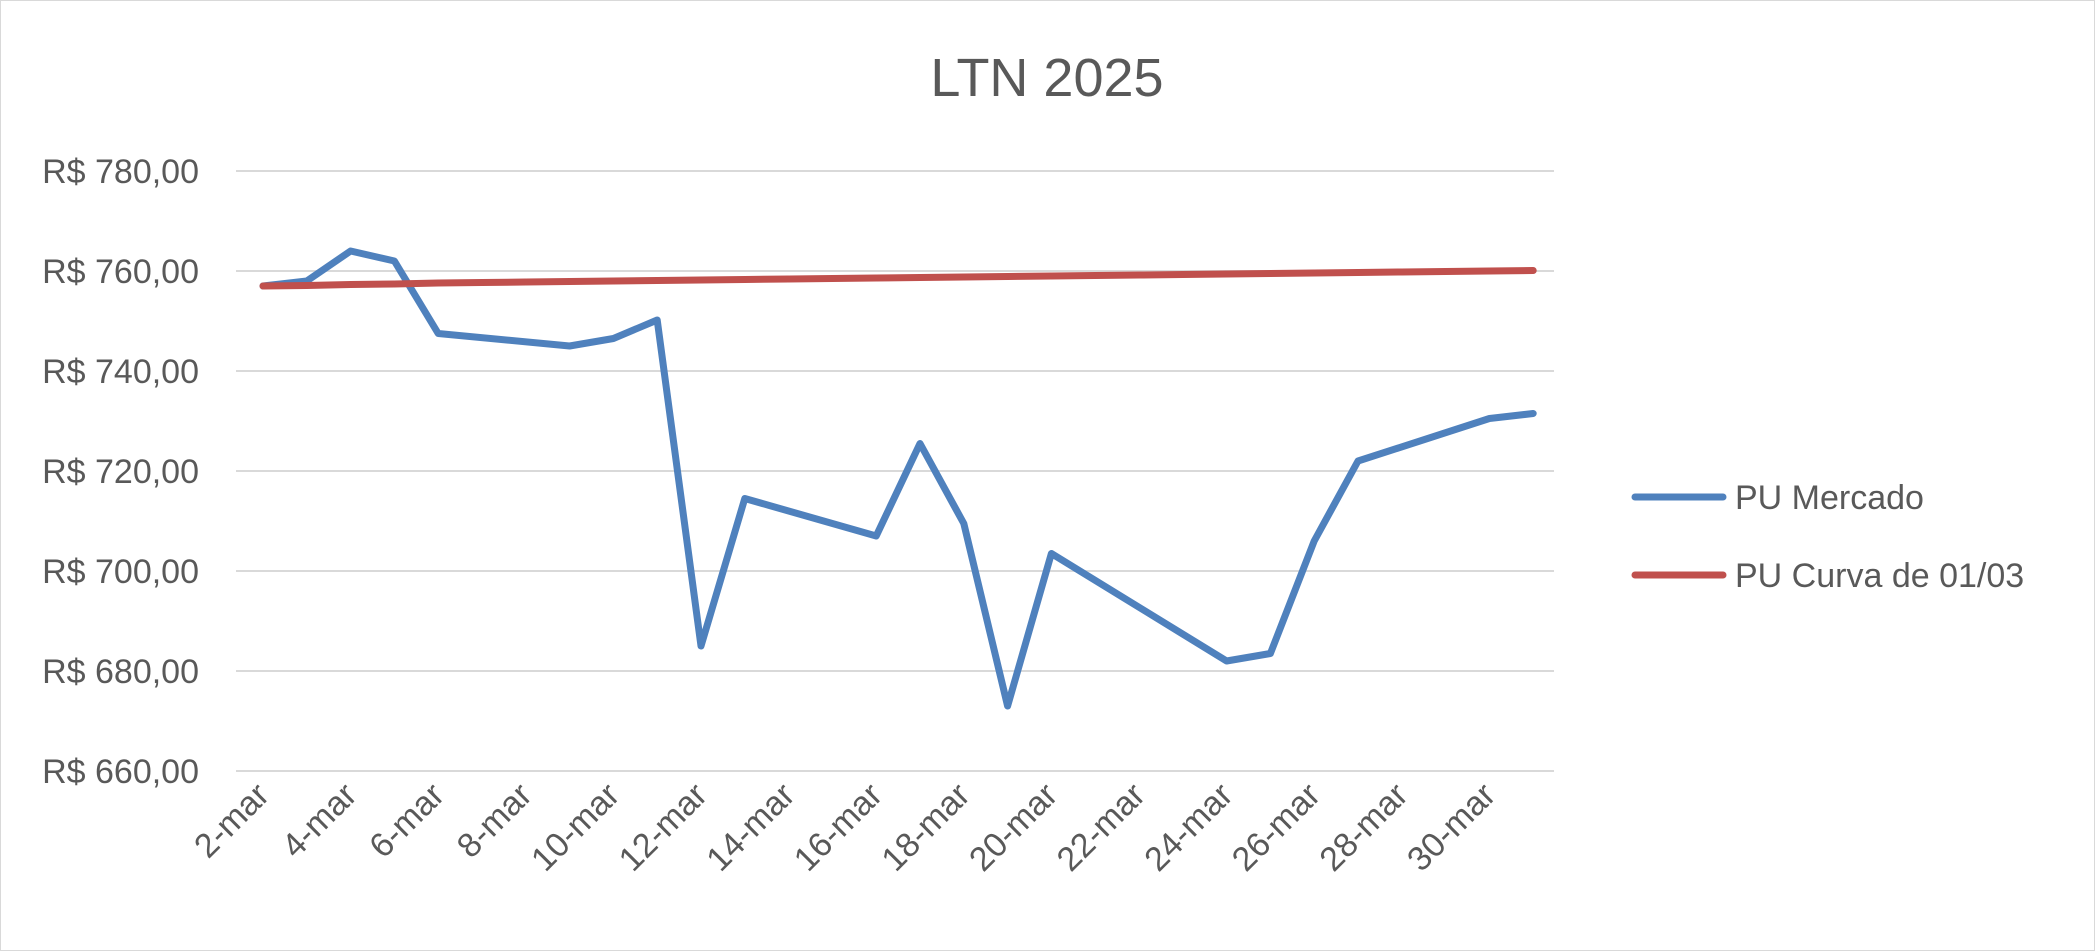 The image size is (2095, 951). I want to click on y-tick-label: R$ 740,00, so click(120, 372).